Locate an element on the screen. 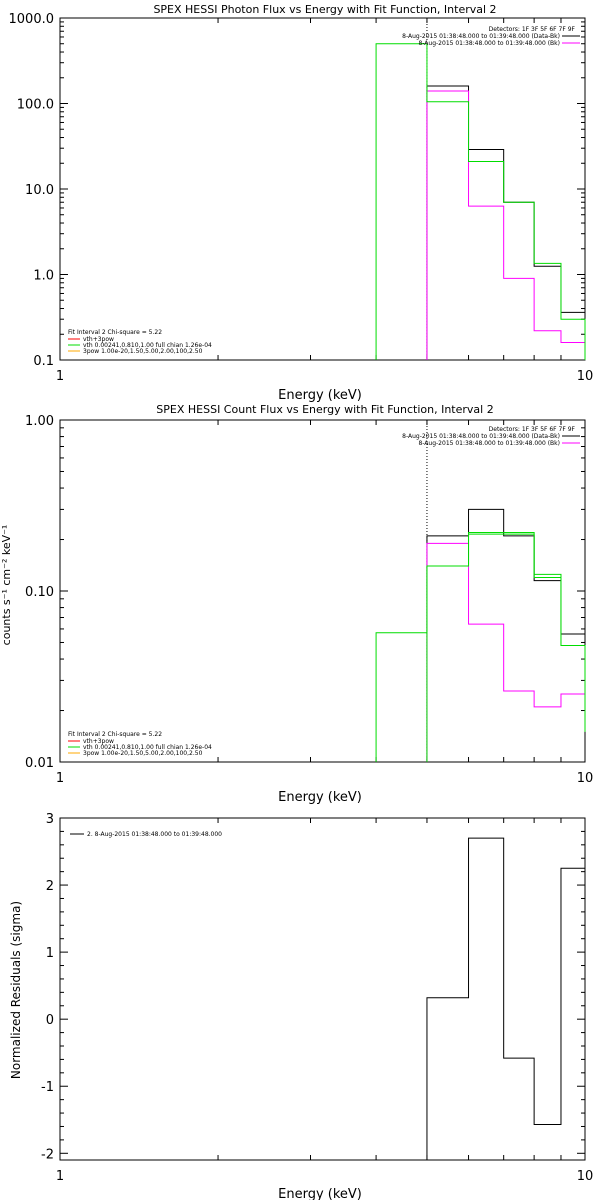 The width and height of the screenshot is (600, 1200). y-tick-label: -2 is located at coordinates (47, 1154).